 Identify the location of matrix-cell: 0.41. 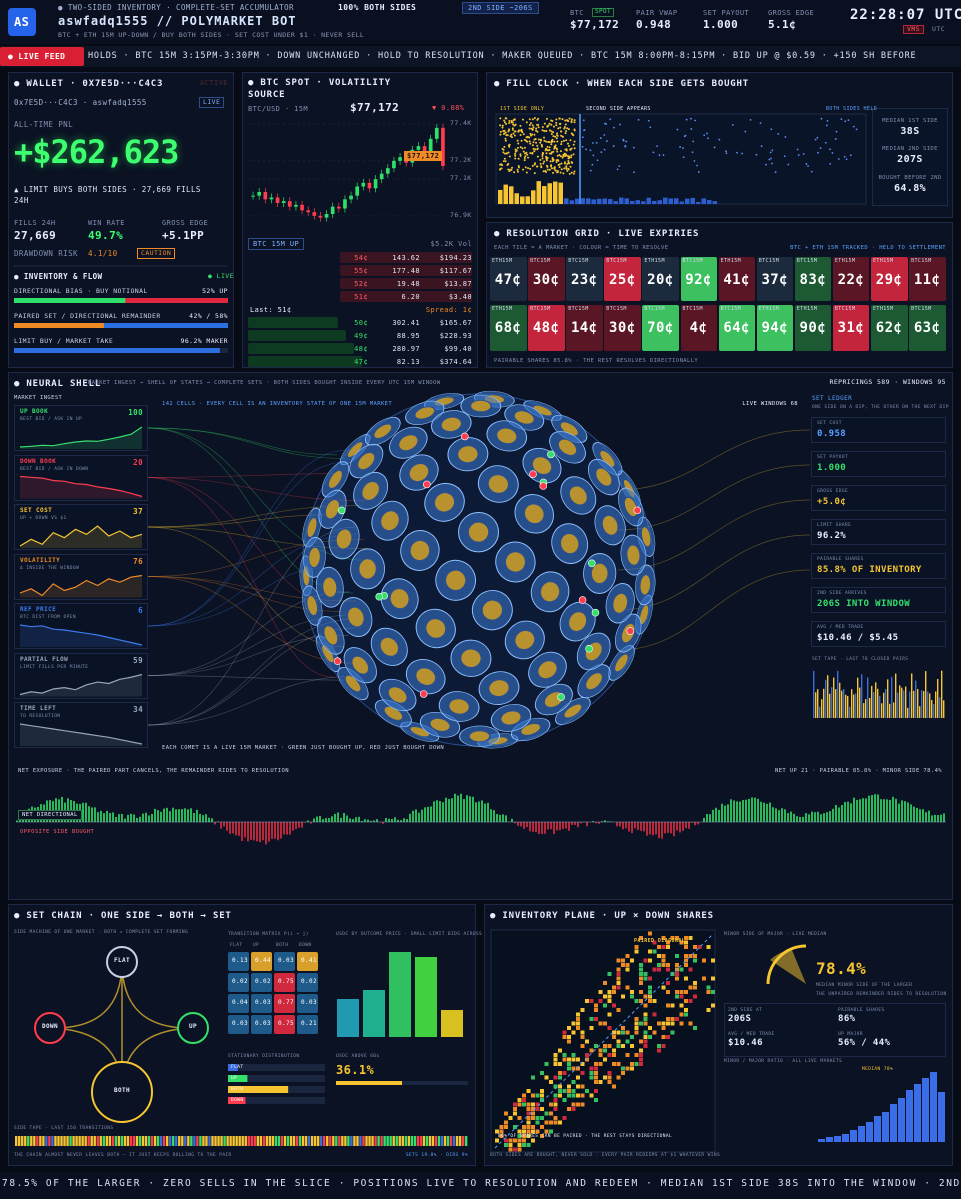
(307, 961).